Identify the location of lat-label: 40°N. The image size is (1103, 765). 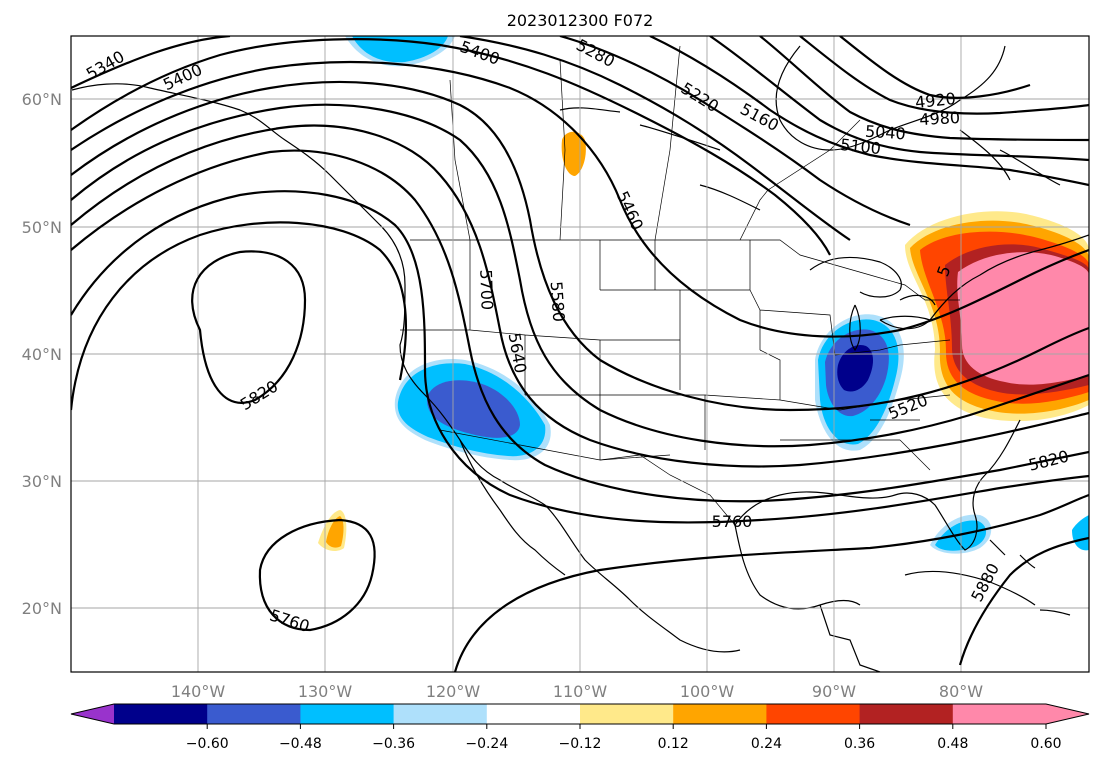
(42, 354).